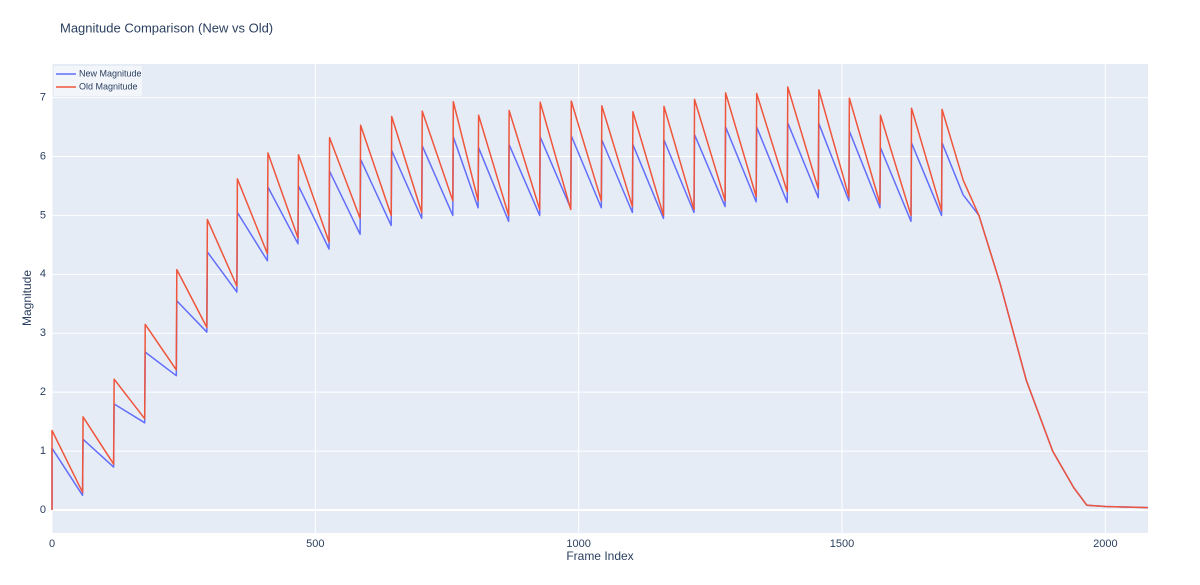 The image size is (1200, 585). Describe the element at coordinates (842, 544) in the screenshot. I see `x-tick-label: 1500` at that location.